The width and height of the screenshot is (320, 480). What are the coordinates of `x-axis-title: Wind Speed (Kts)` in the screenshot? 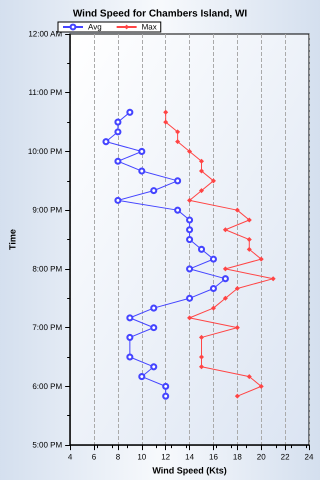 It's located at (189, 471).